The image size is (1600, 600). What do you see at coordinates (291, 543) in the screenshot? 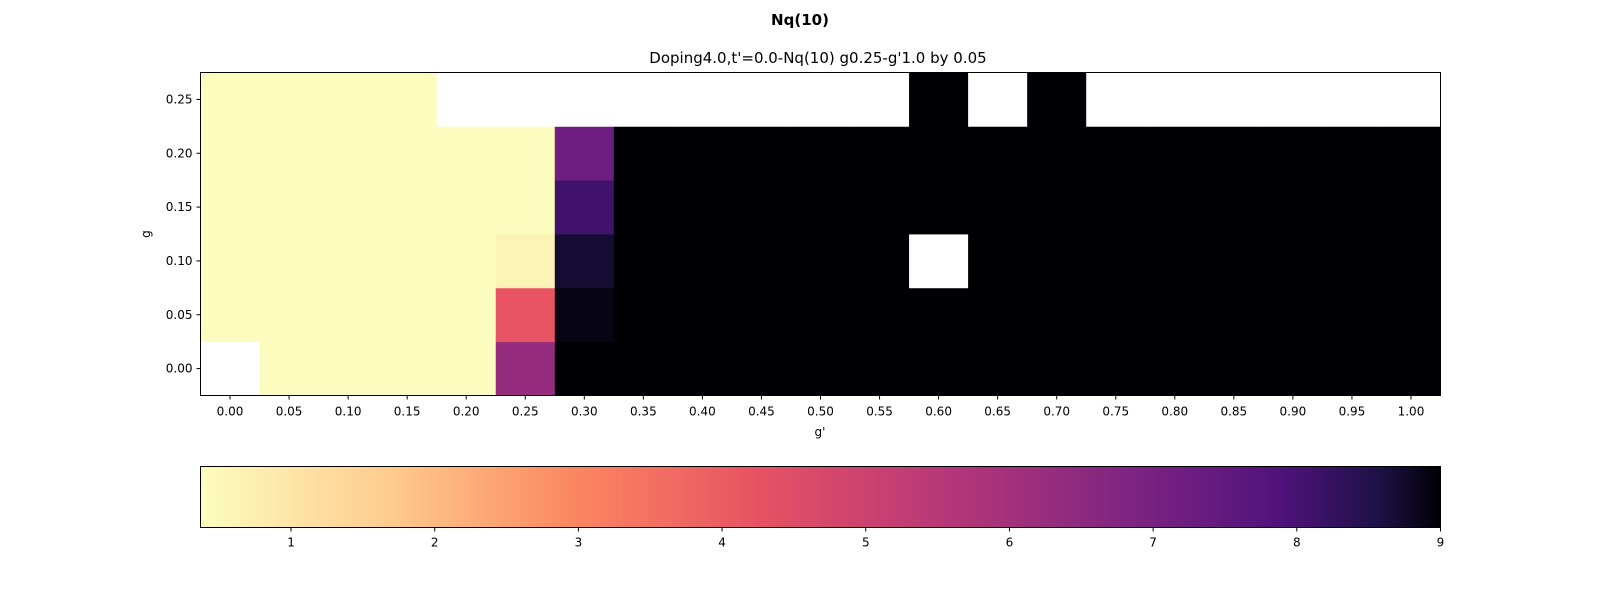
I see `colorbar-tick-label: 1` at bounding box center [291, 543].